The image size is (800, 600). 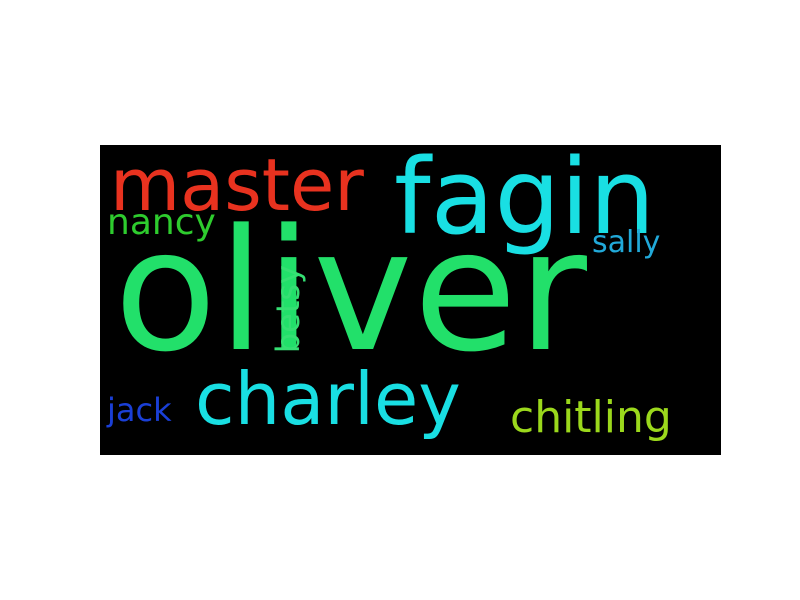 I want to click on word-jack: jack, so click(x=139, y=410).